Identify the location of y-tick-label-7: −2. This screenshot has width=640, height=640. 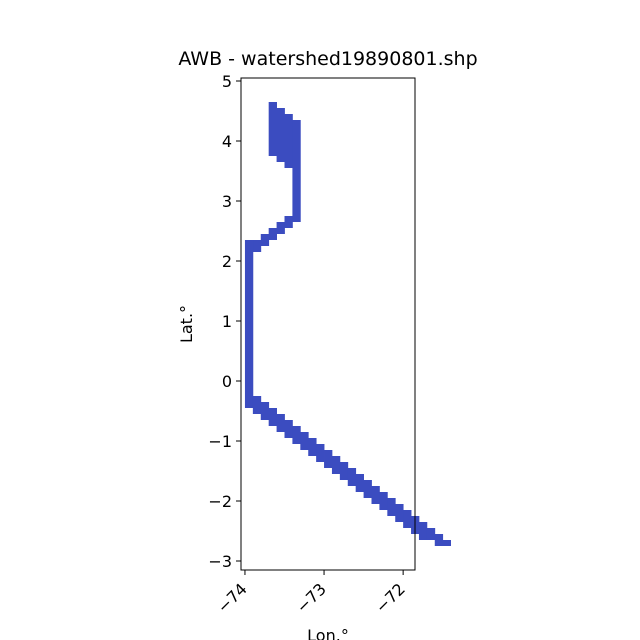
(220, 501).